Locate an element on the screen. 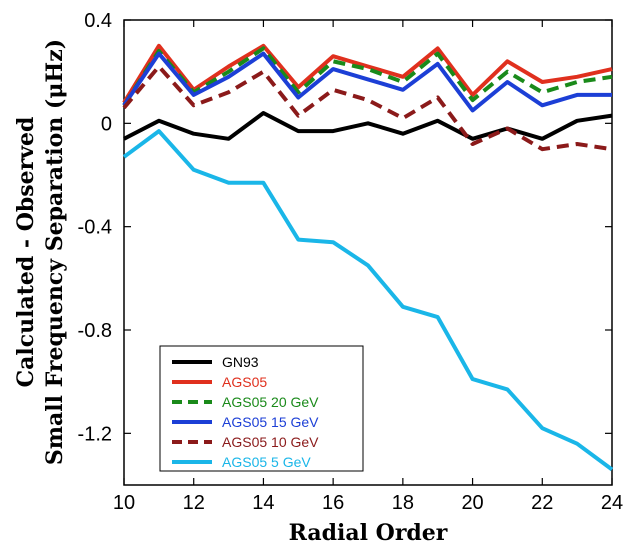 Image resolution: width=626 pixels, height=548 pixels. x-axis-label: Radial Order is located at coordinates (368, 533).